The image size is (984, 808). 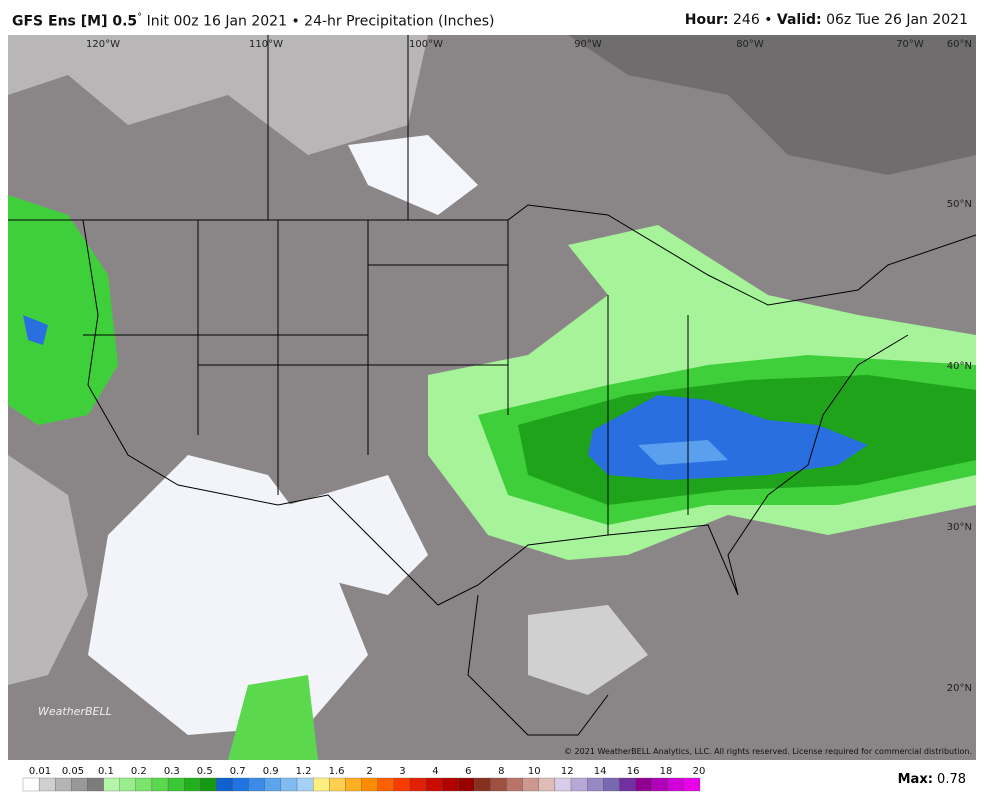 I want to click on legend-label: 0.1, so click(x=106, y=771).